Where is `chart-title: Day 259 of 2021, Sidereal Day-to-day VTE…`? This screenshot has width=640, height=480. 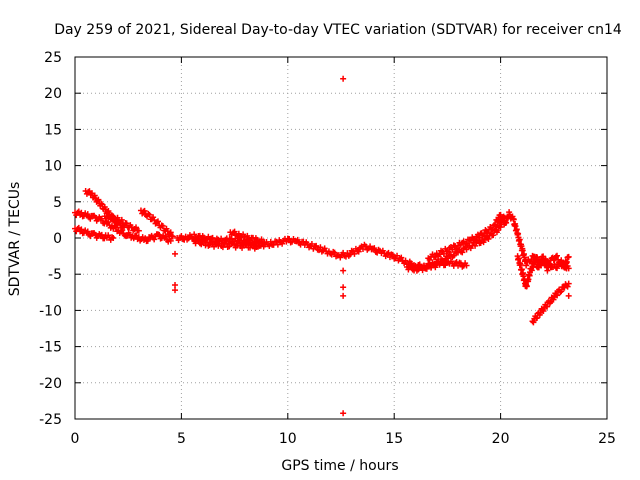 chart-title: Day 259 of 2021, Sidereal Day-to-day VTE… is located at coordinates (338, 30).